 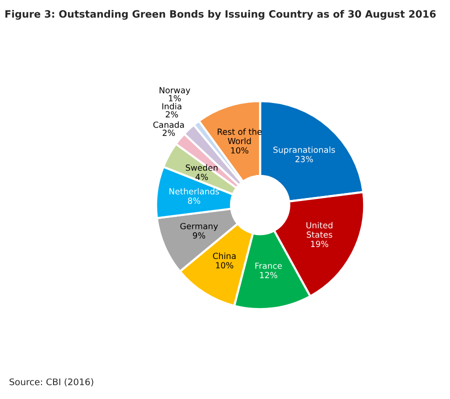 I want to click on slice-label: United States, so click(x=319, y=230).